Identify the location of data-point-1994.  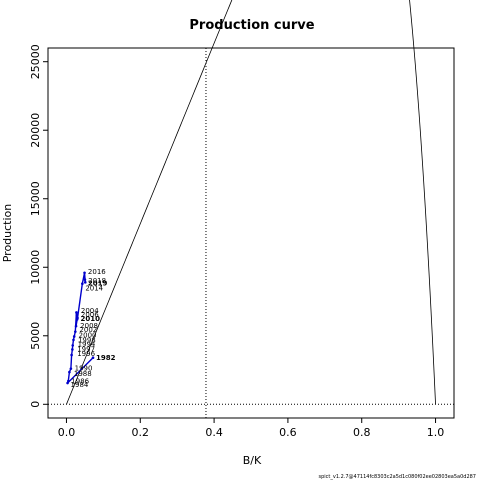
(72, 349).